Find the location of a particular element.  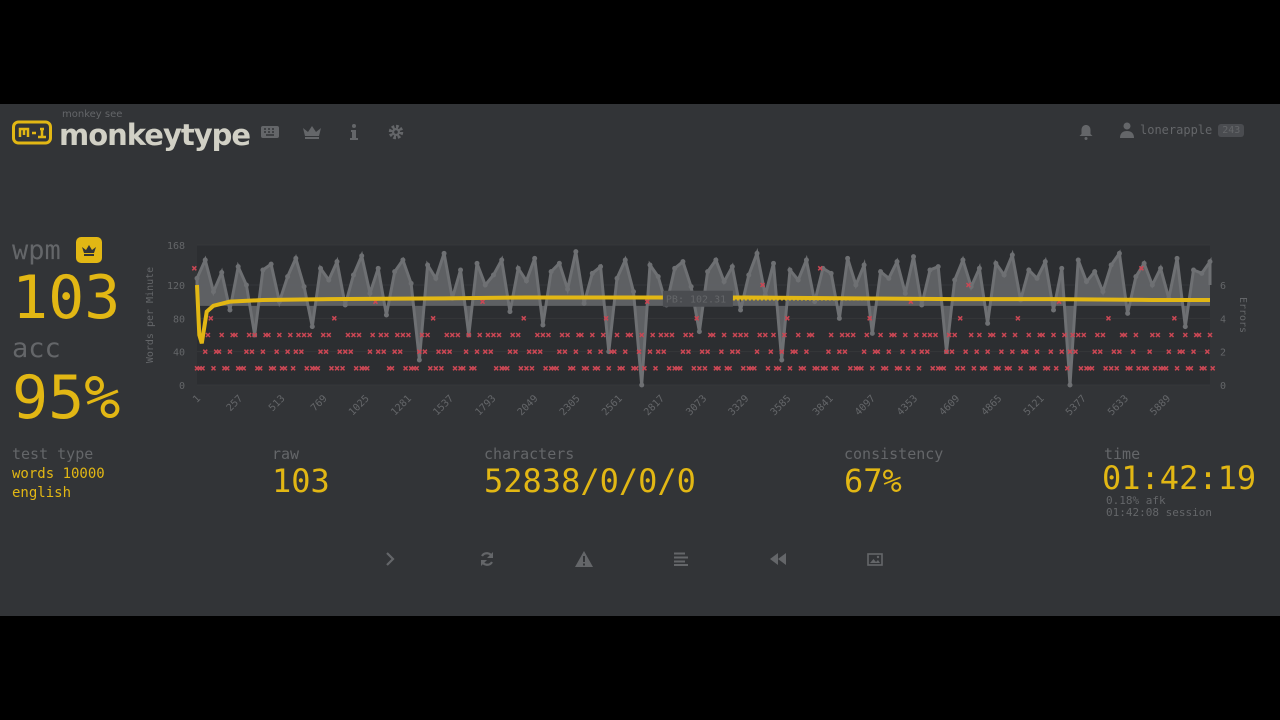

image-icon is located at coordinates (875, 559).